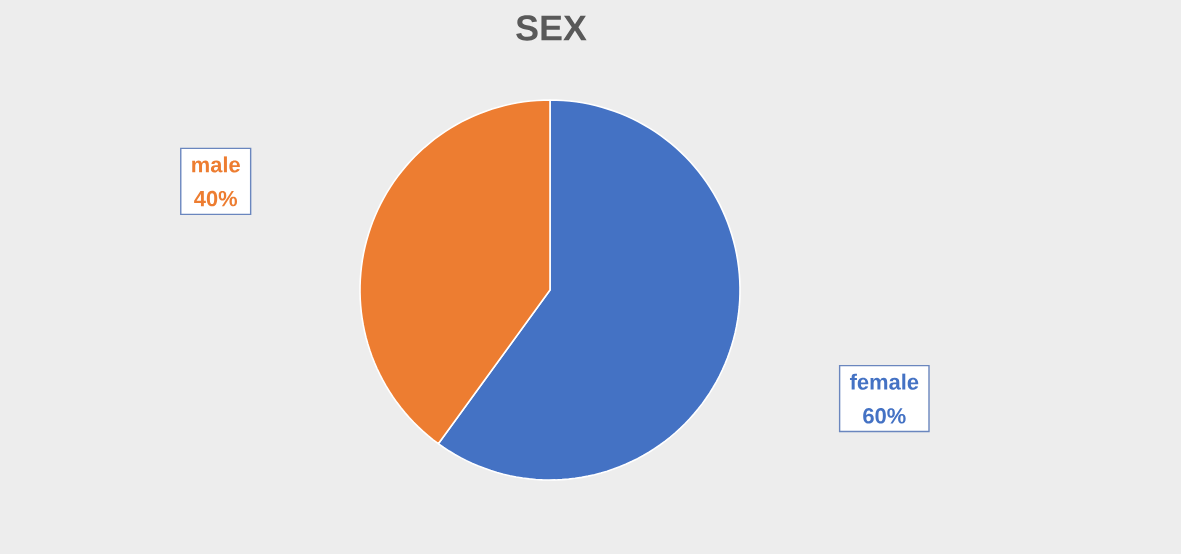 The height and width of the screenshot is (554, 1181). Describe the element at coordinates (884, 416) in the screenshot. I see `data-label: 60%` at that location.